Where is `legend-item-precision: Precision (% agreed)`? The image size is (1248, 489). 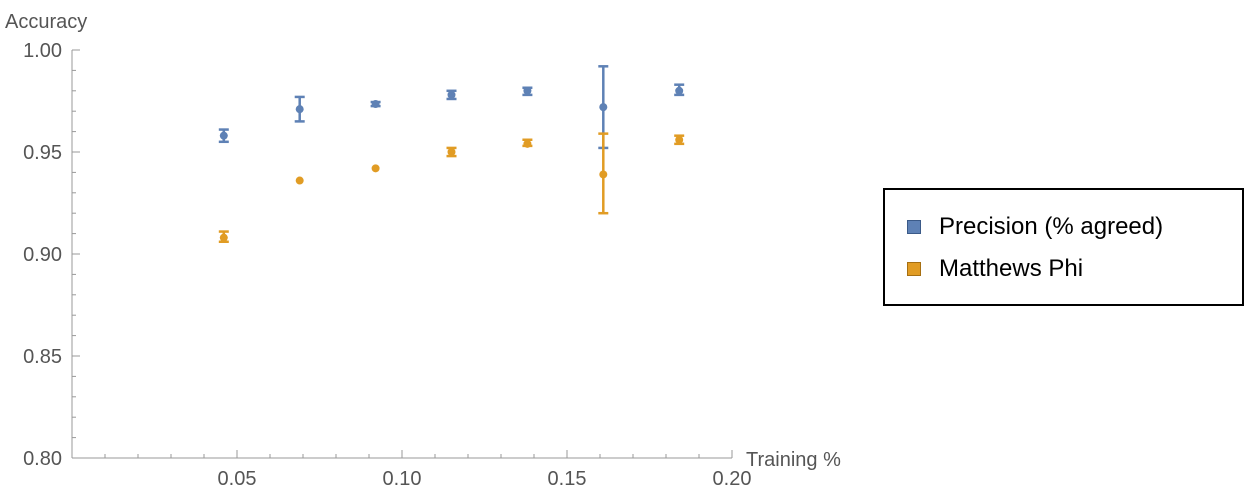
legend-item-precision: Precision (% agreed) is located at coordinates (1035, 227).